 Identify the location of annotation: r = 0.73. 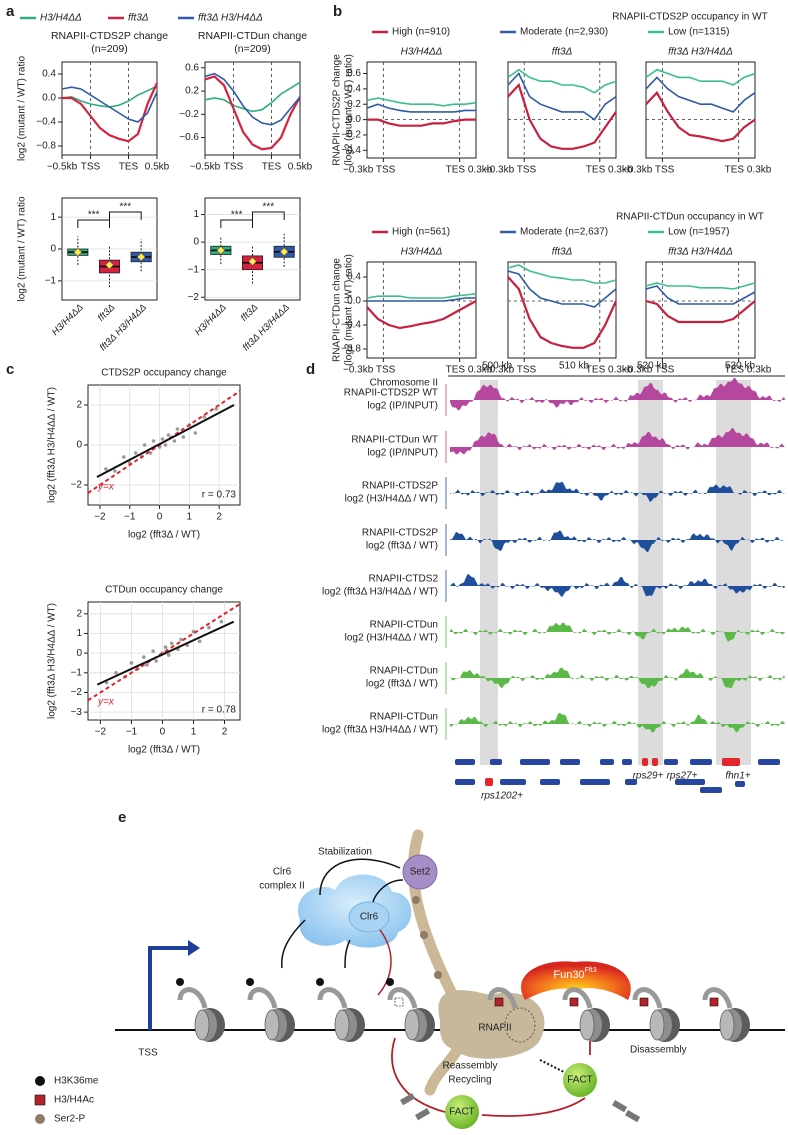
(219, 495).